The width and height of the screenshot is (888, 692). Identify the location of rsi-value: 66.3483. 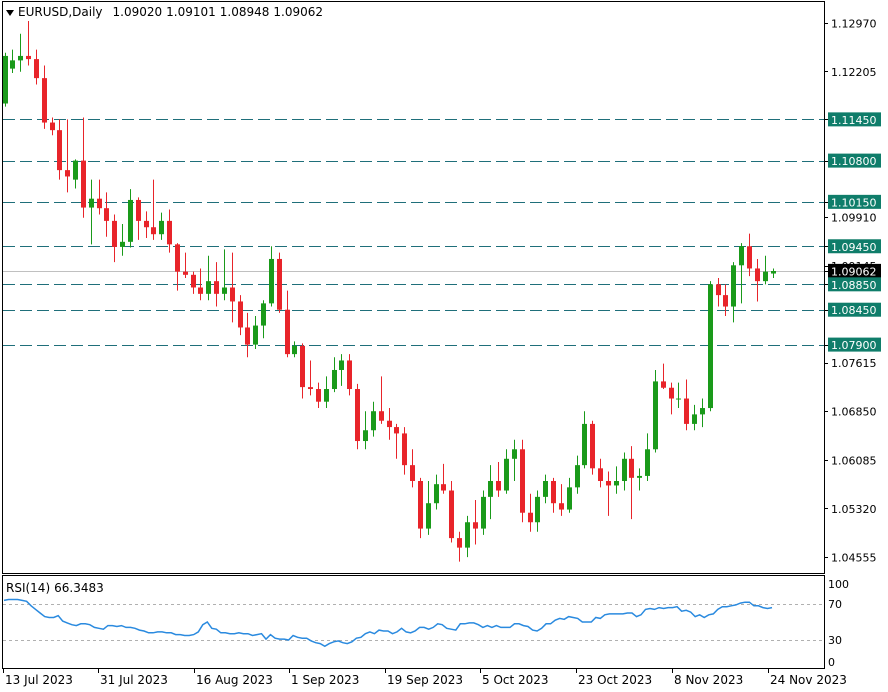
(79, 588).